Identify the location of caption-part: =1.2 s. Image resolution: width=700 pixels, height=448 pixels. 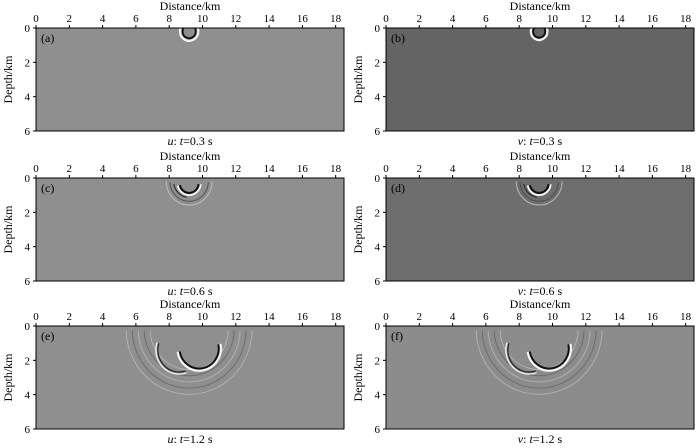
(198, 439).